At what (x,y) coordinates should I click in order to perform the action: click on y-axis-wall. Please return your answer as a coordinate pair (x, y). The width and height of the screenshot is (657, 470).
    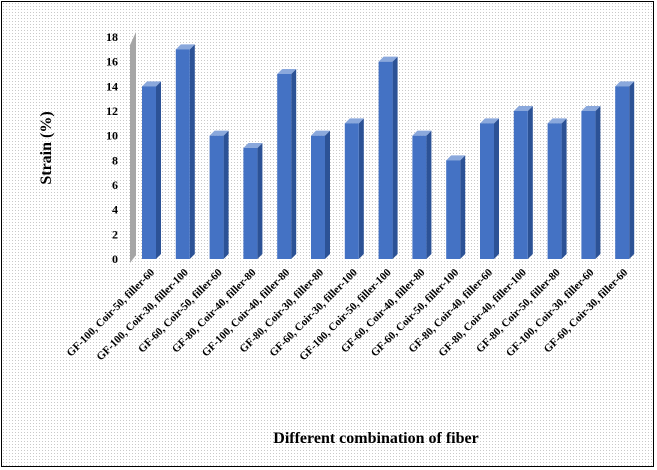
    Looking at the image, I should click on (133, 147).